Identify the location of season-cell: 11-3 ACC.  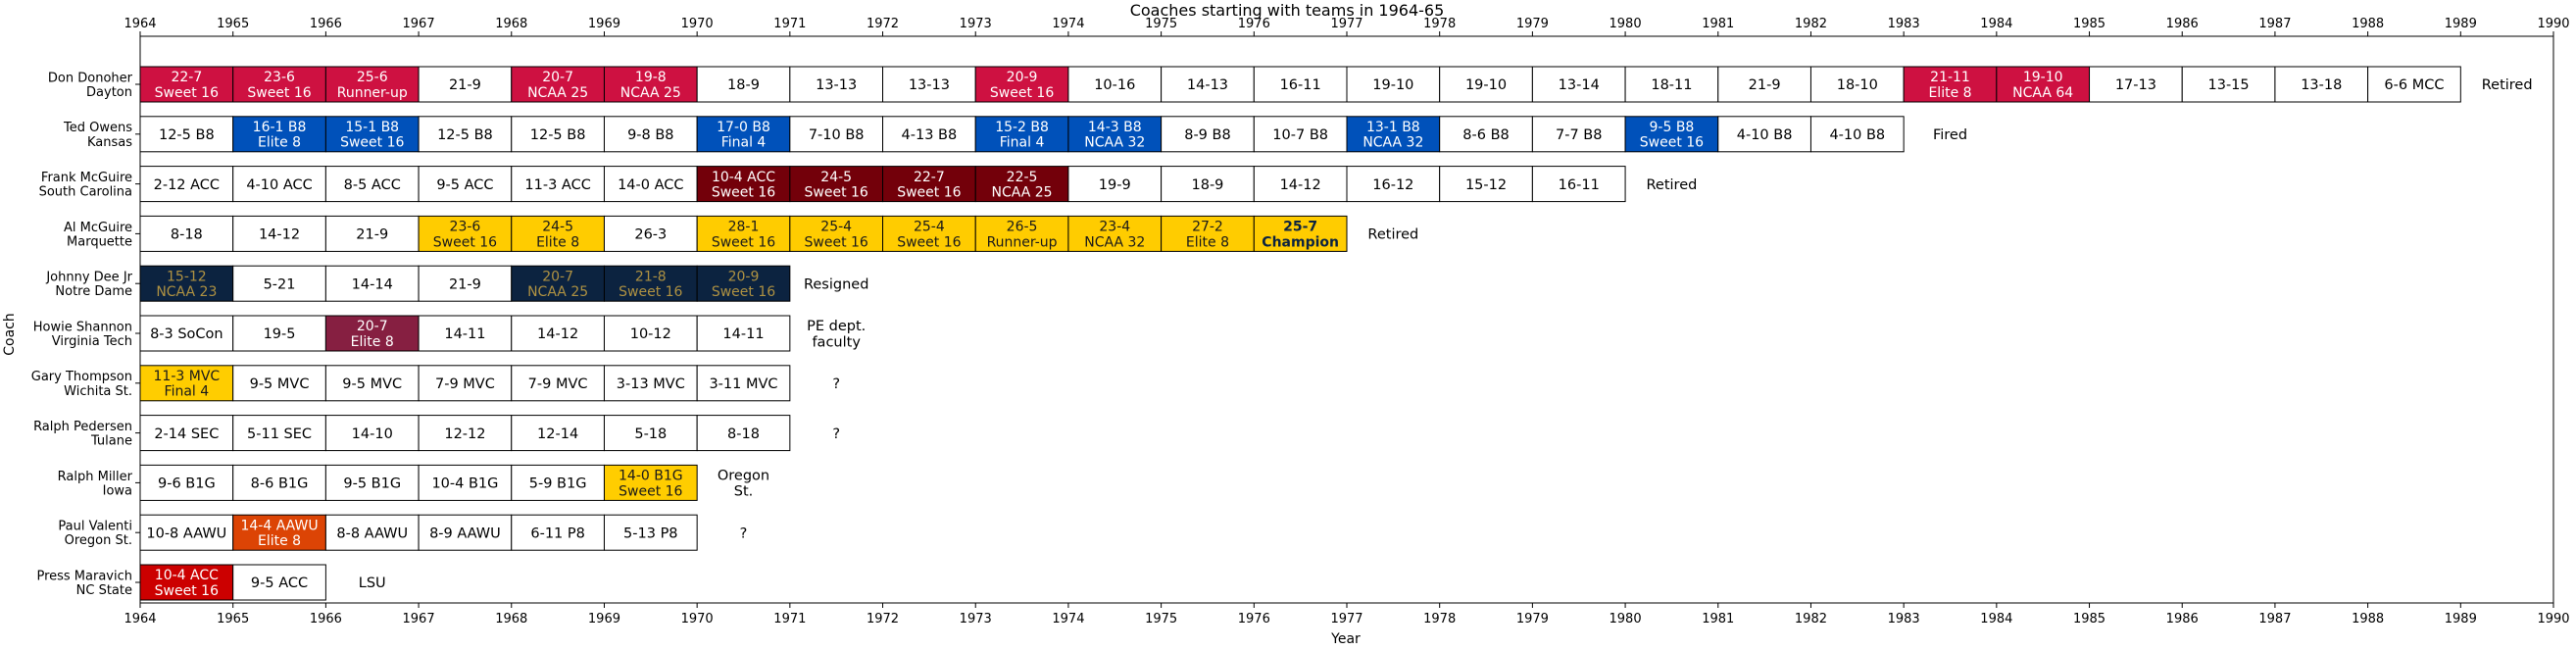
(558, 184).